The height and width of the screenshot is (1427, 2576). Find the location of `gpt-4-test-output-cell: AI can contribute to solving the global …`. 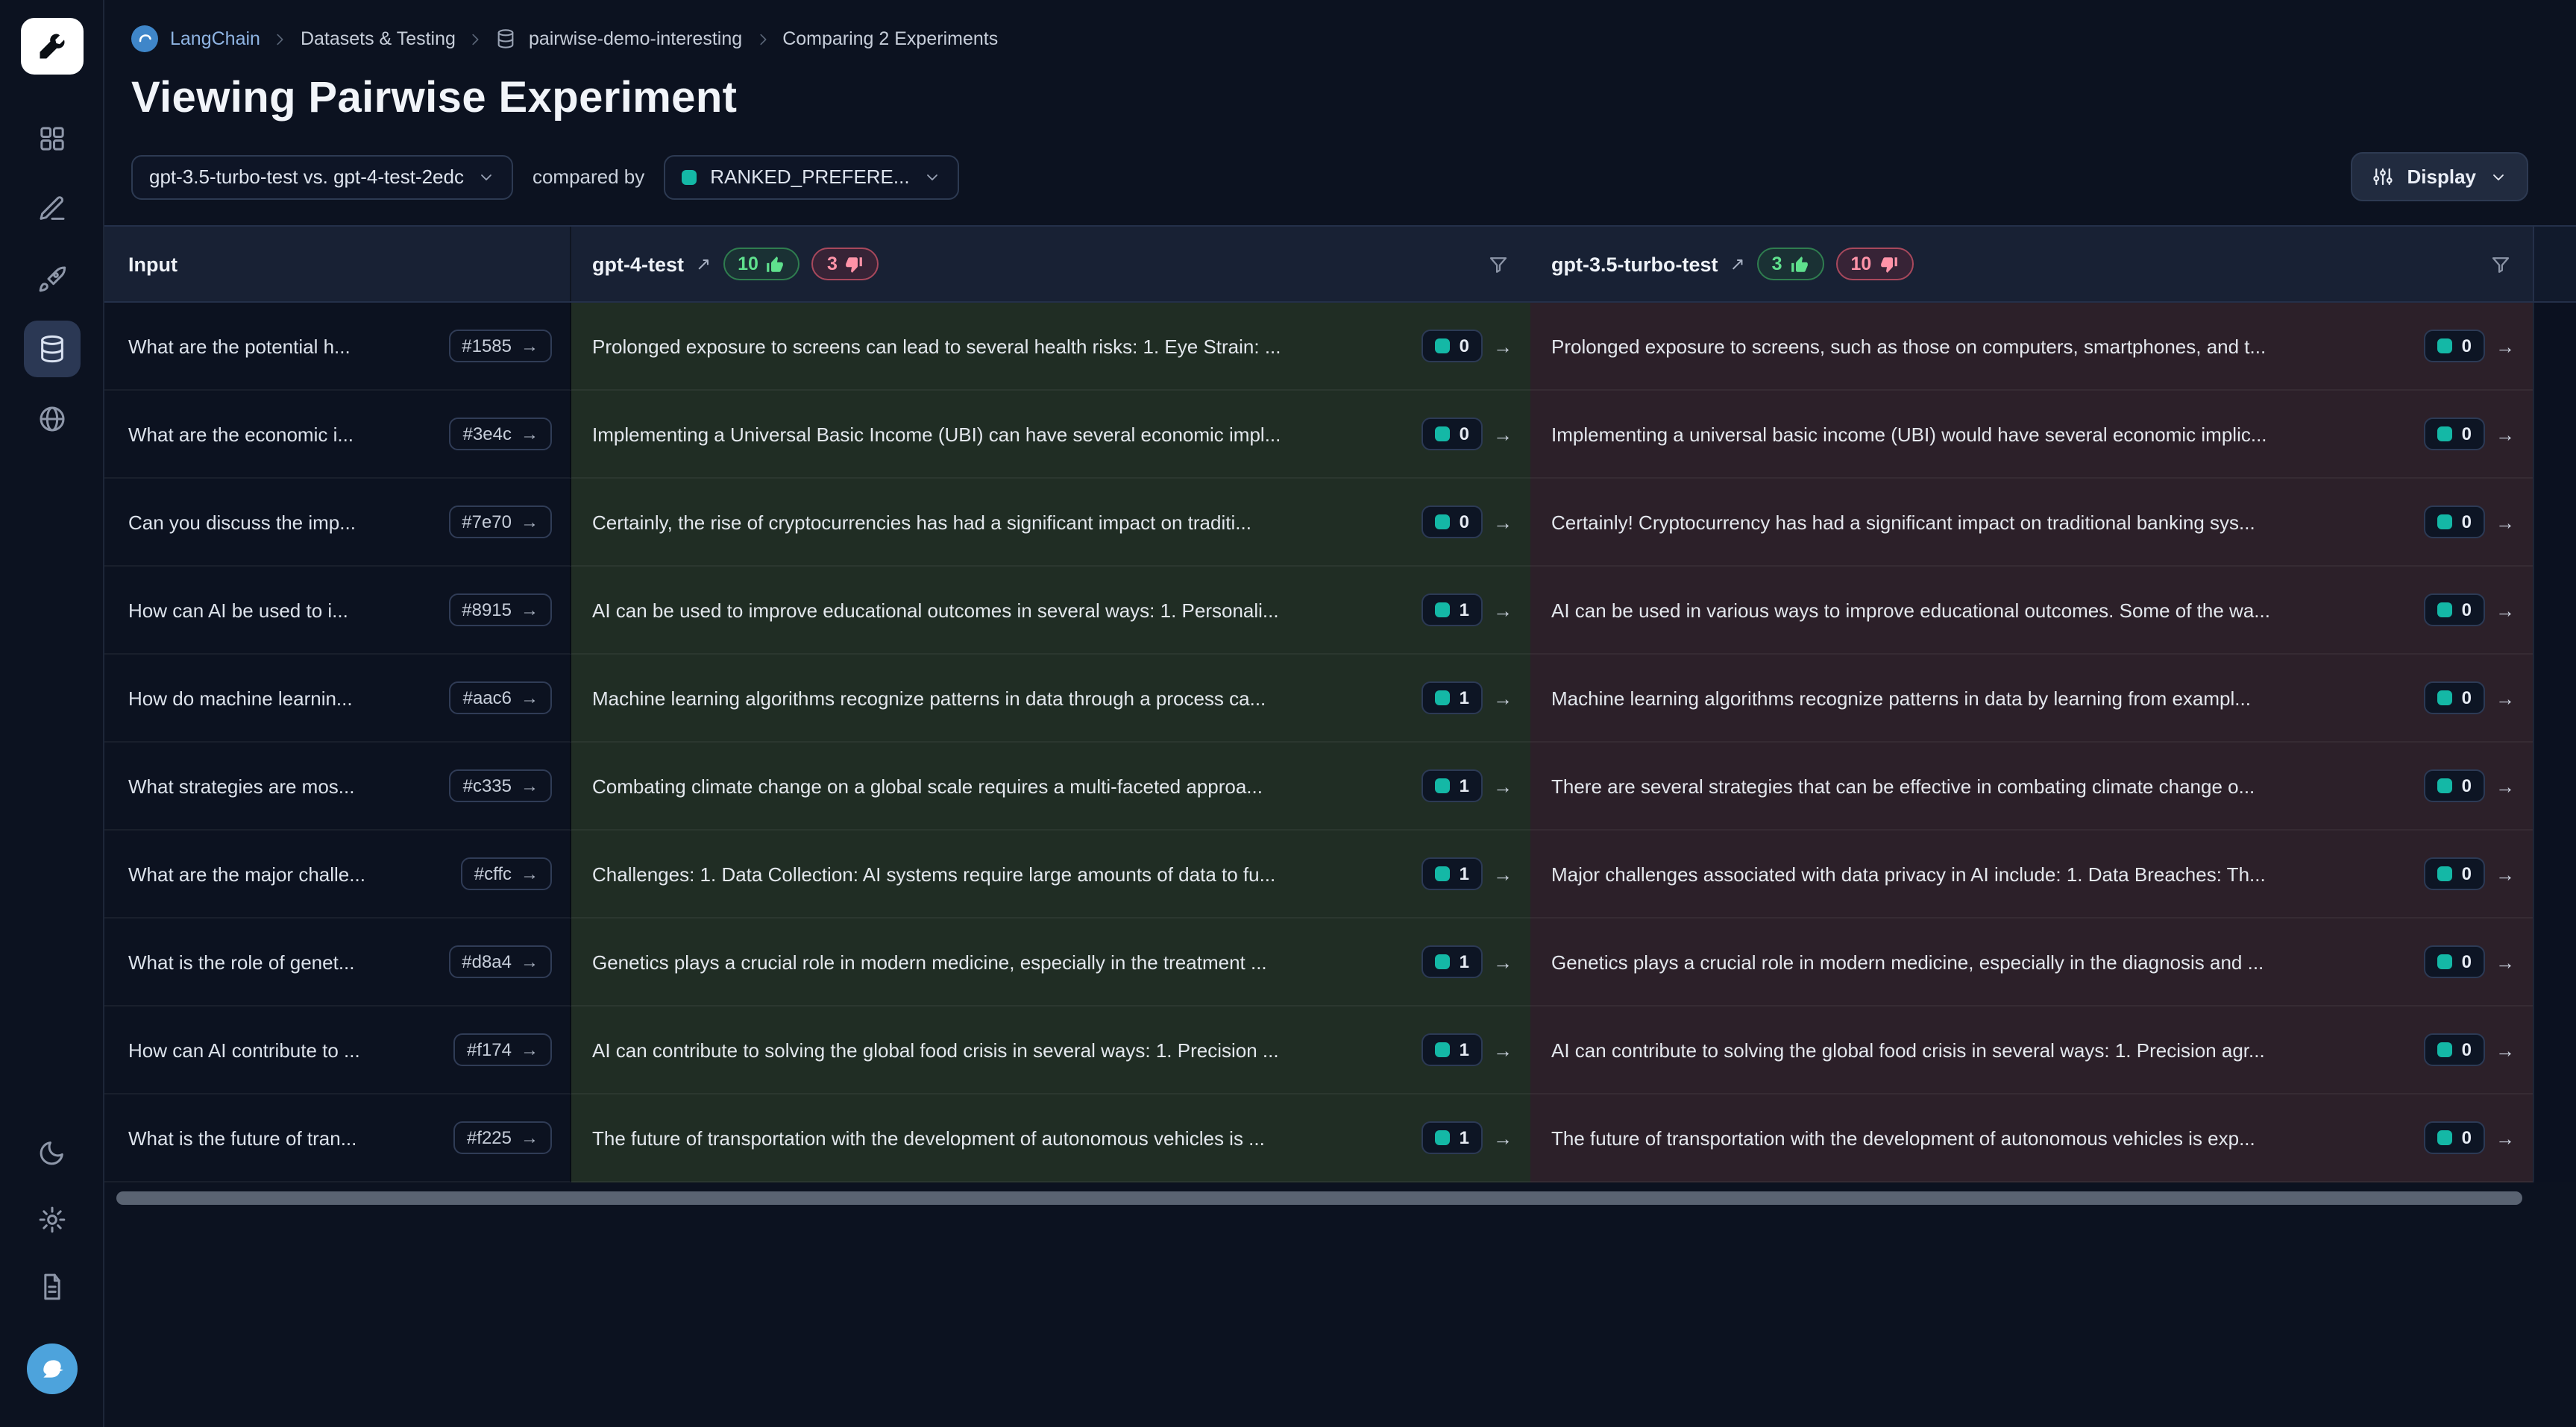

gpt-4-test-output-cell: AI can contribute to solving the global … is located at coordinates (1051, 1050).